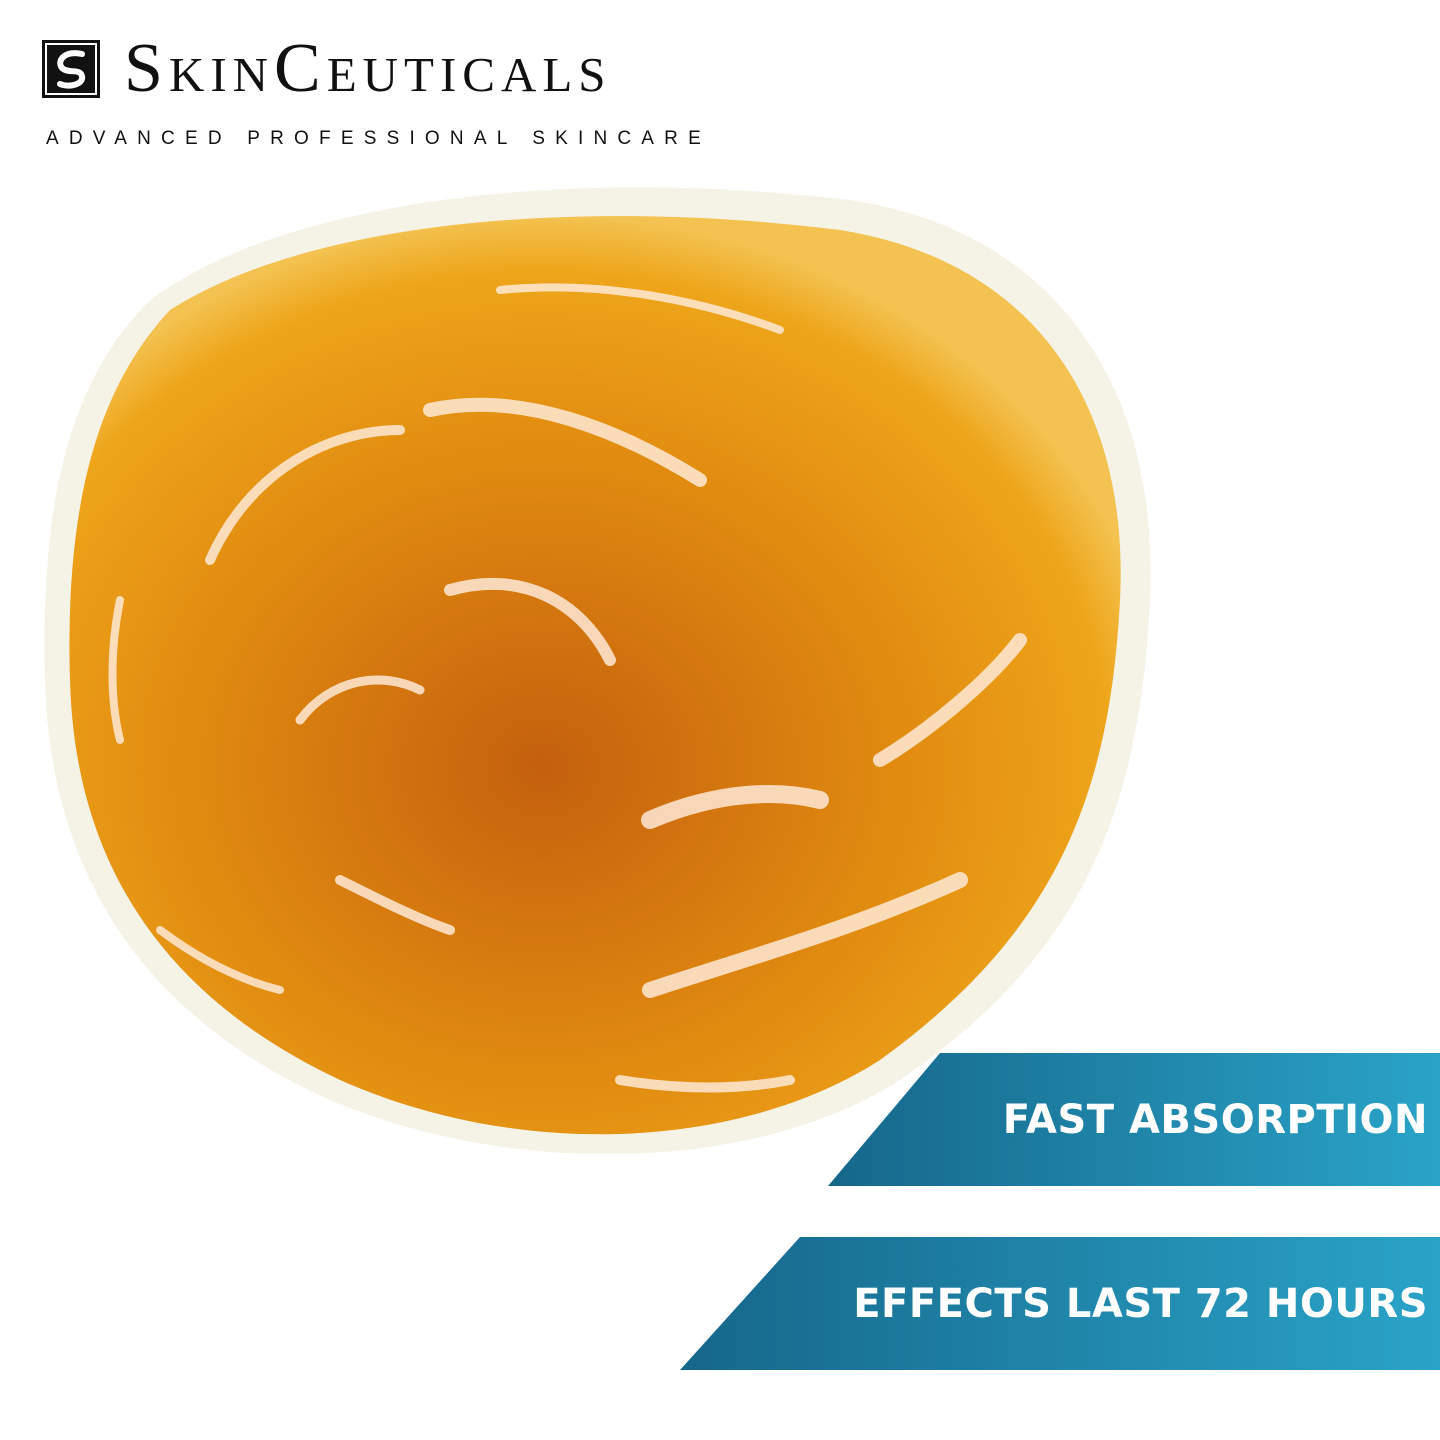  I want to click on s-swirl-logo-icon, so click(71, 69).